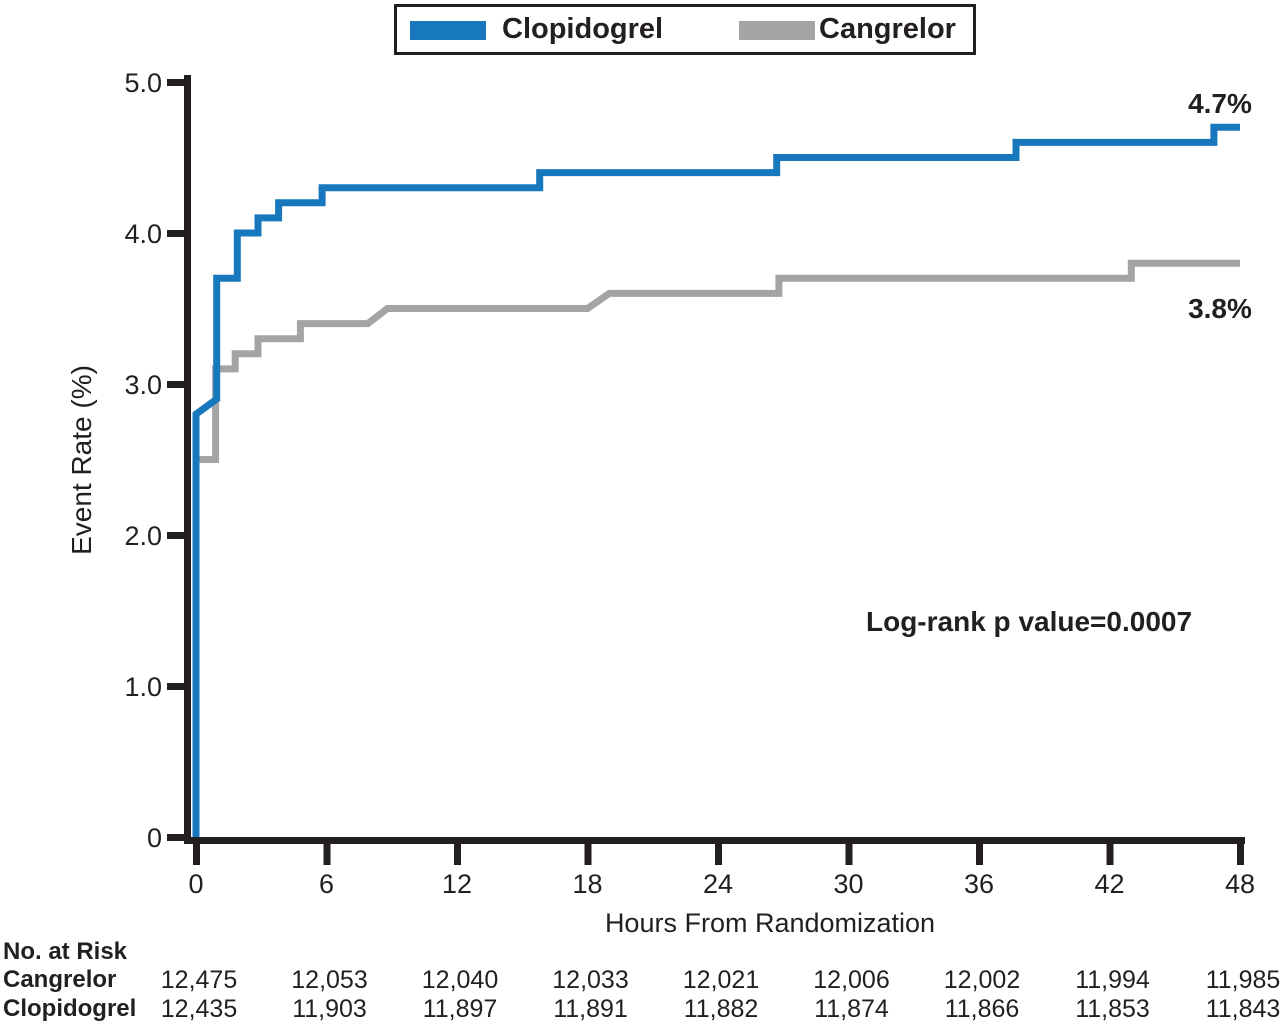  What do you see at coordinates (143, 536) in the screenshot?
I see `y-tick-label: 2.0` at bounding box center [143, 536].